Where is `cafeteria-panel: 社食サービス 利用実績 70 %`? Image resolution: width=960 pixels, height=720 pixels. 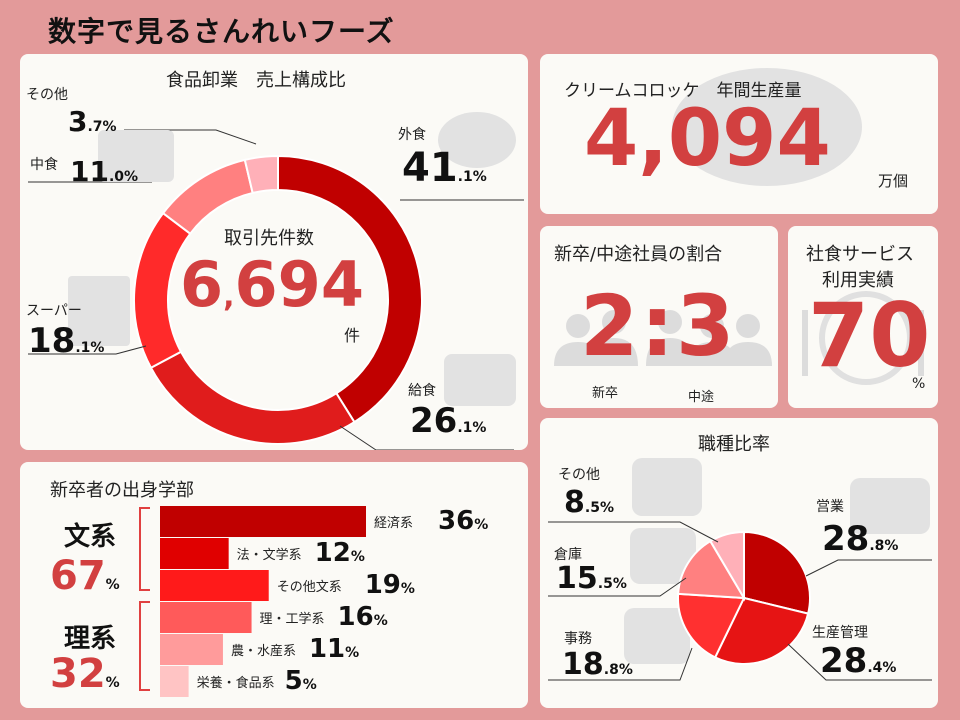 cafeteria-panel: 社食サービス 利用実績 70 % is located at coordinates (863, 317).